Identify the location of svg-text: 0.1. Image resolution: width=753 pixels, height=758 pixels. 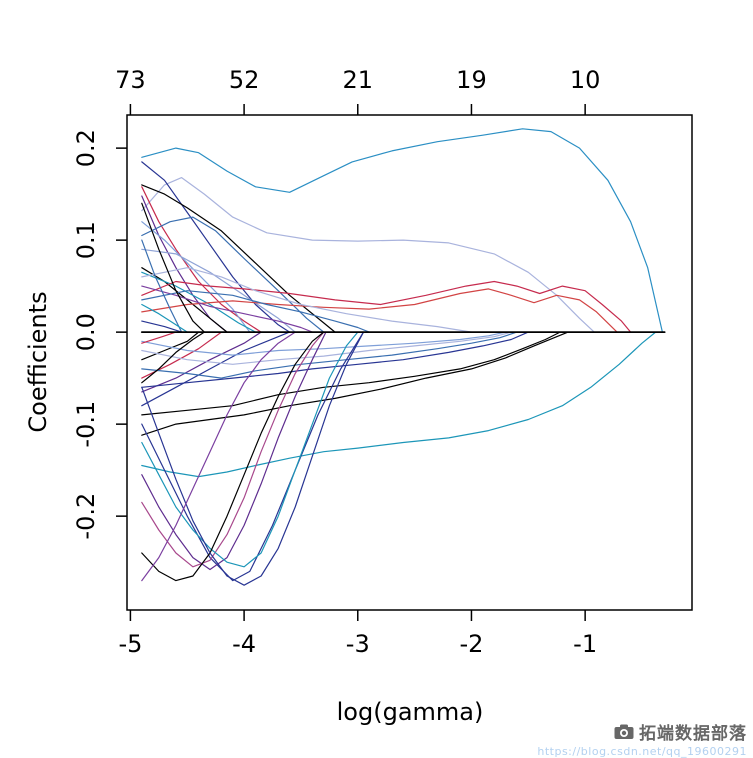
(86, 240).